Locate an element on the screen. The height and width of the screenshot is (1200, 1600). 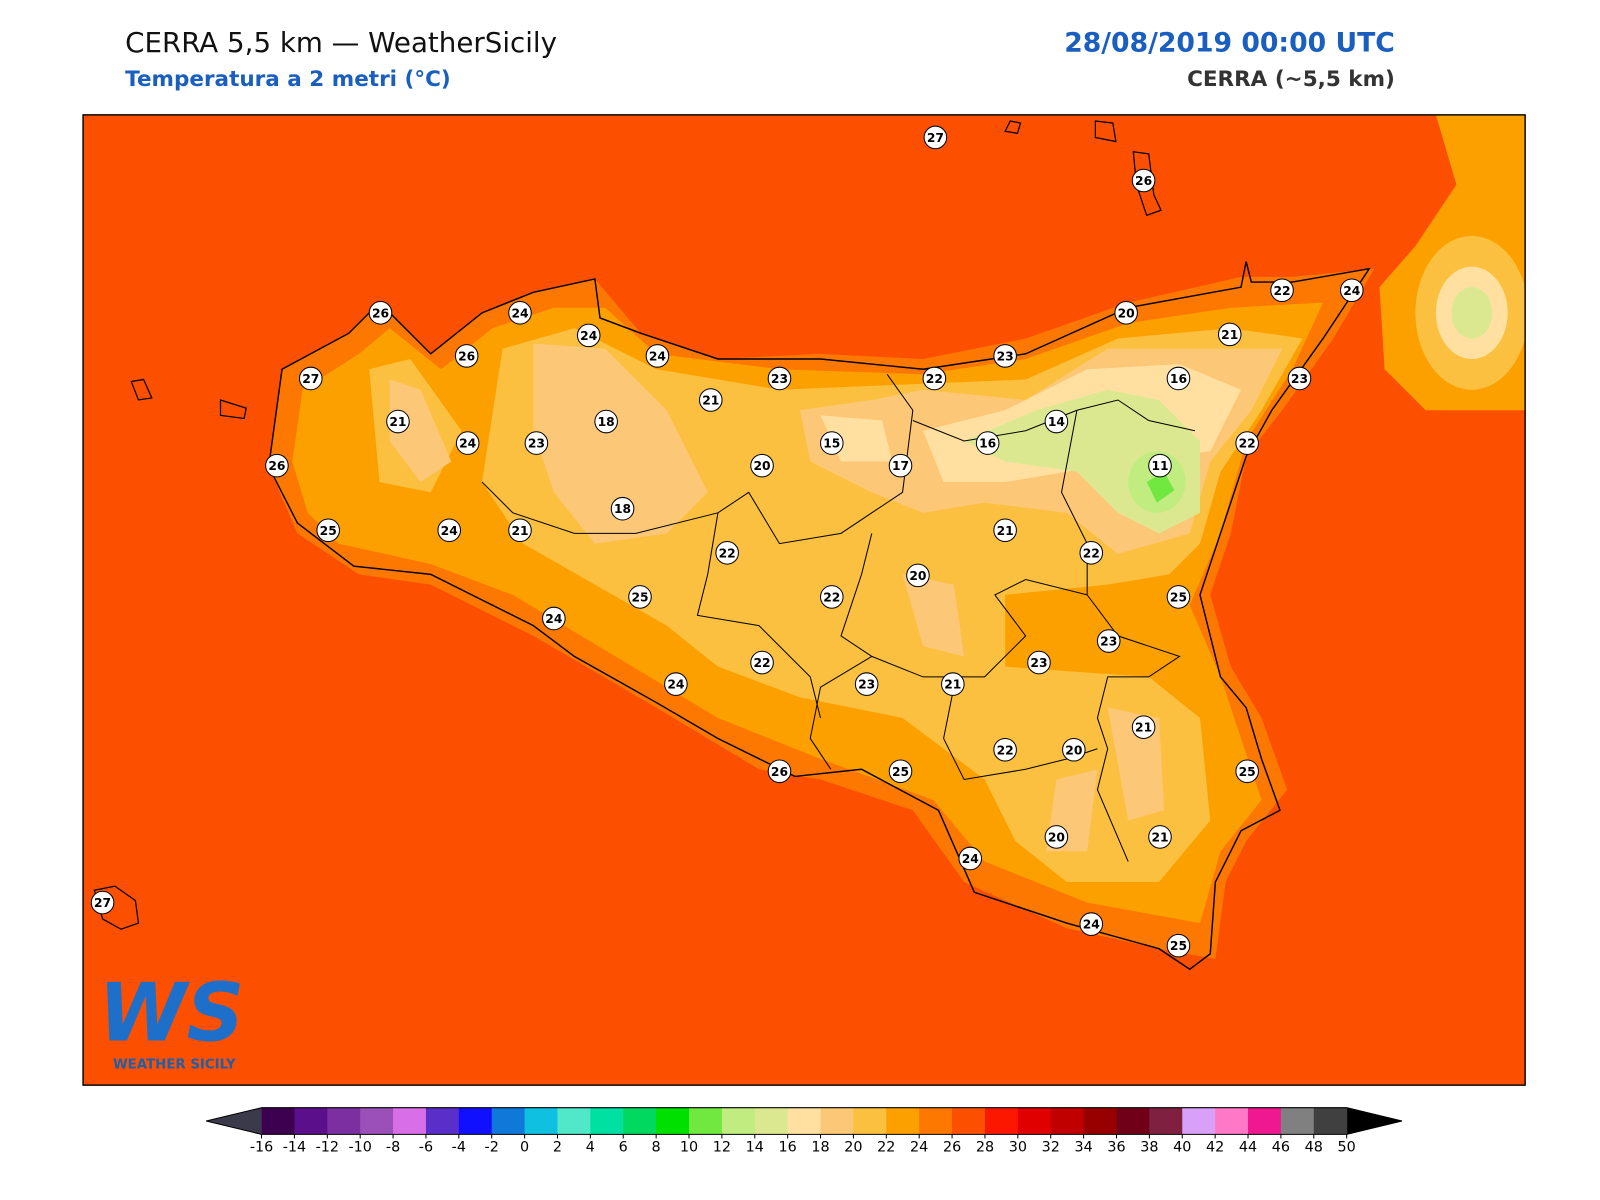
station: 20 is located at coordinates (918, 575).